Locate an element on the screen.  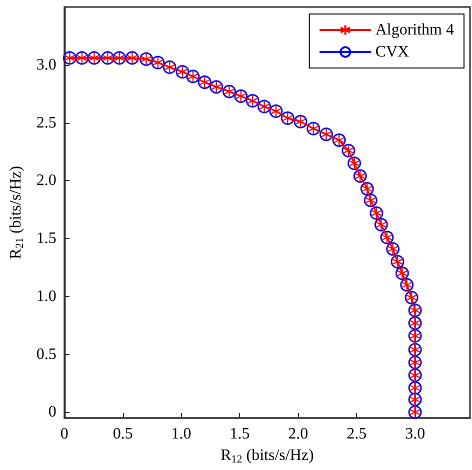
x-tick-label: 0.5 is located at coordinates (122, 434).